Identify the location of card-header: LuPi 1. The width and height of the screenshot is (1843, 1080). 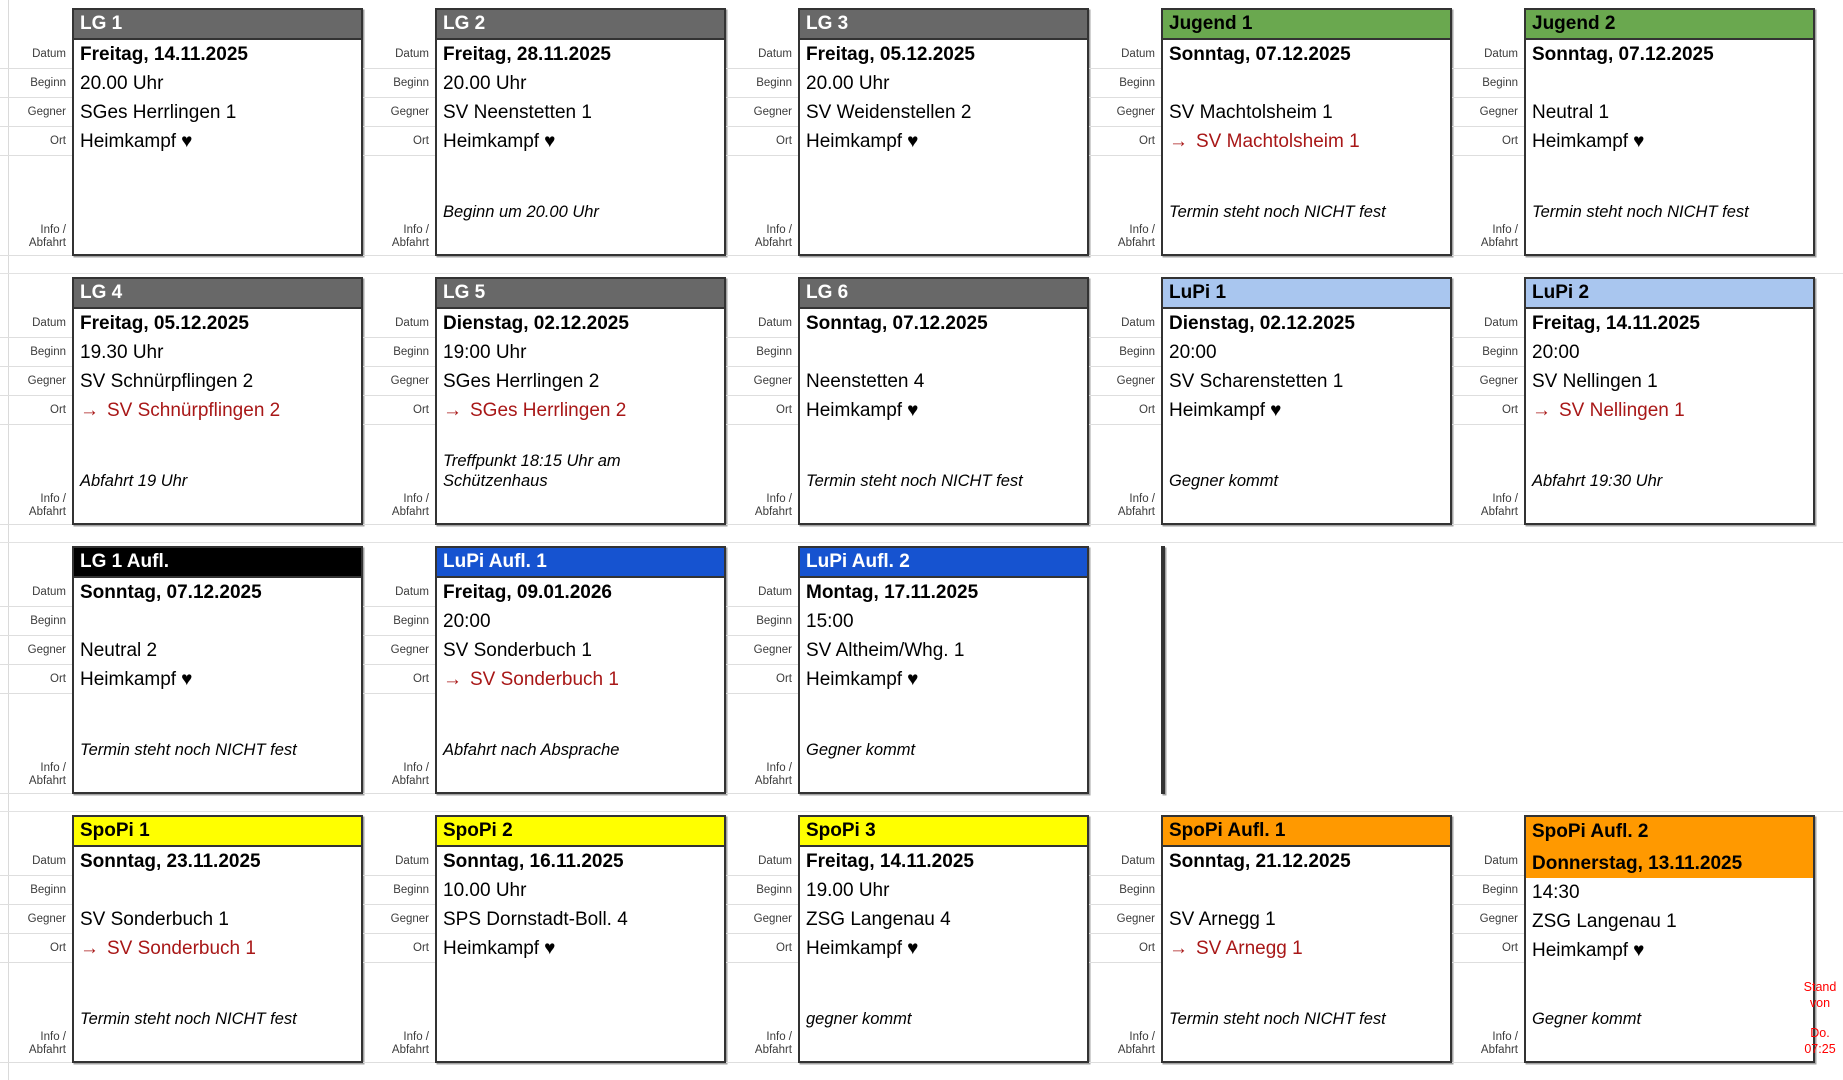
(1306, 294).